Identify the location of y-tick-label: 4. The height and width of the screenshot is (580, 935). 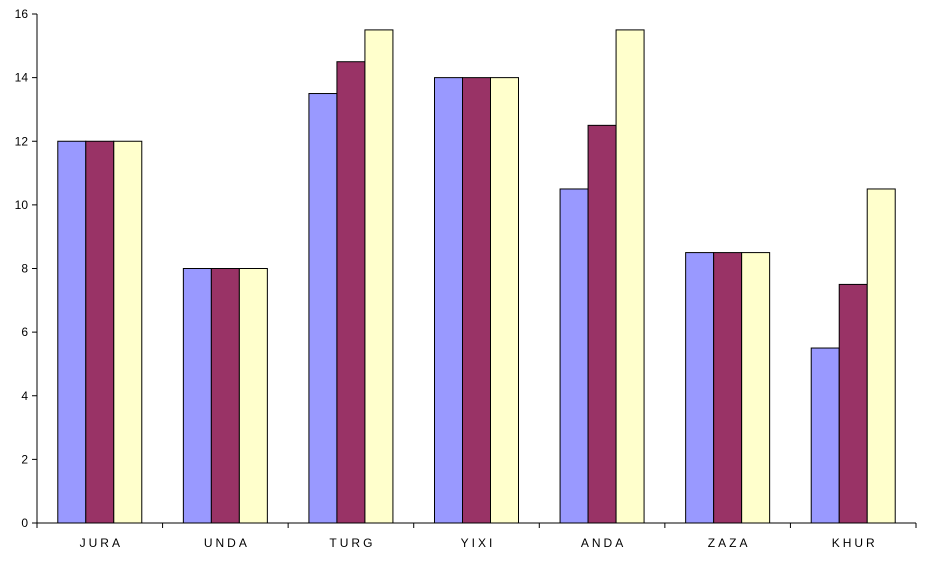
(24, 396).